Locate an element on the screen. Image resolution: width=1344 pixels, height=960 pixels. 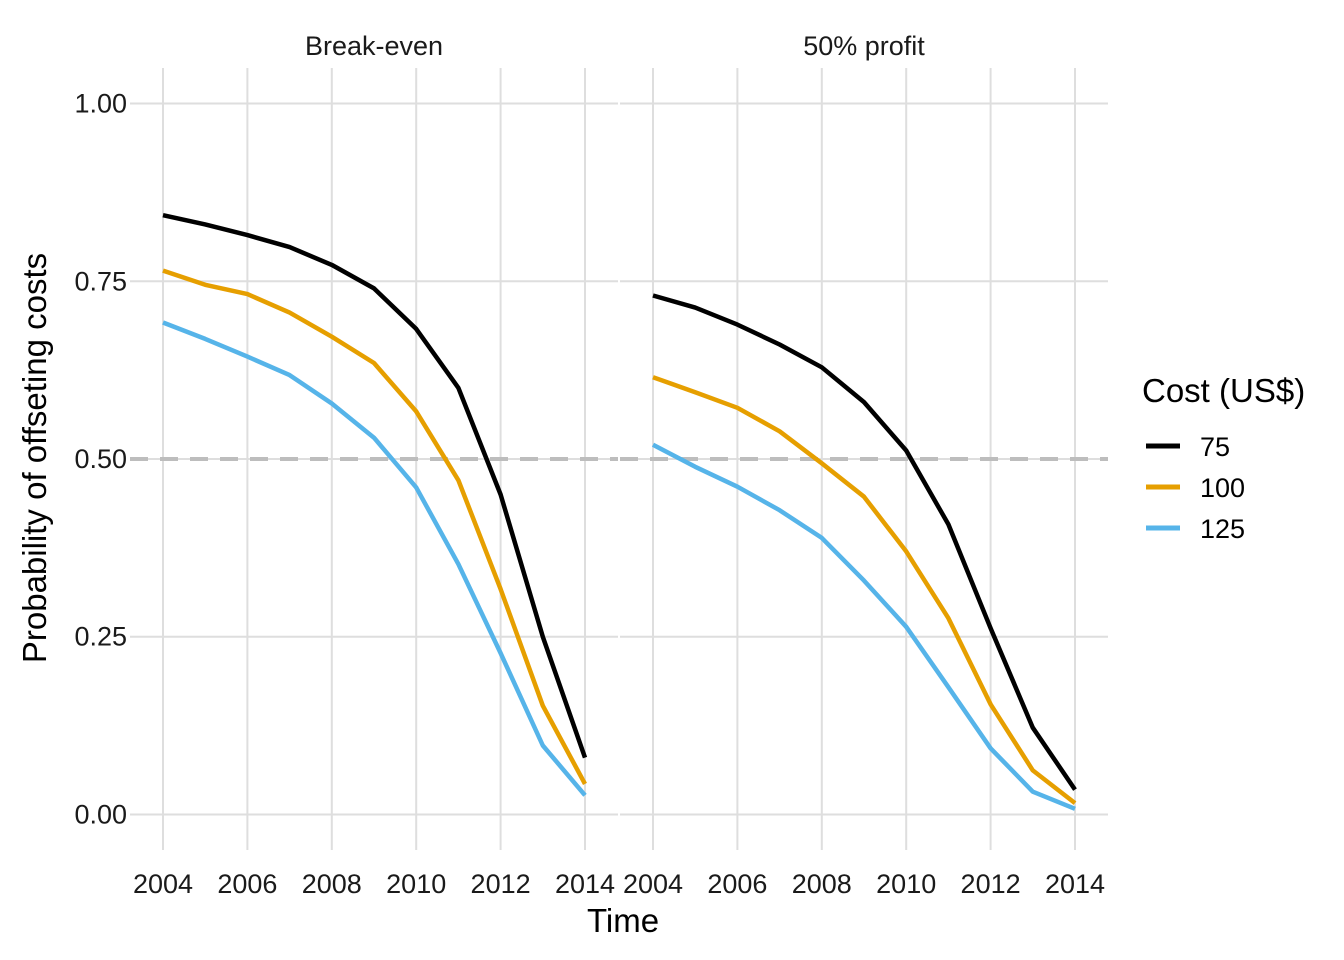
legend-label: 75 is located at coordinates (1215, 447).